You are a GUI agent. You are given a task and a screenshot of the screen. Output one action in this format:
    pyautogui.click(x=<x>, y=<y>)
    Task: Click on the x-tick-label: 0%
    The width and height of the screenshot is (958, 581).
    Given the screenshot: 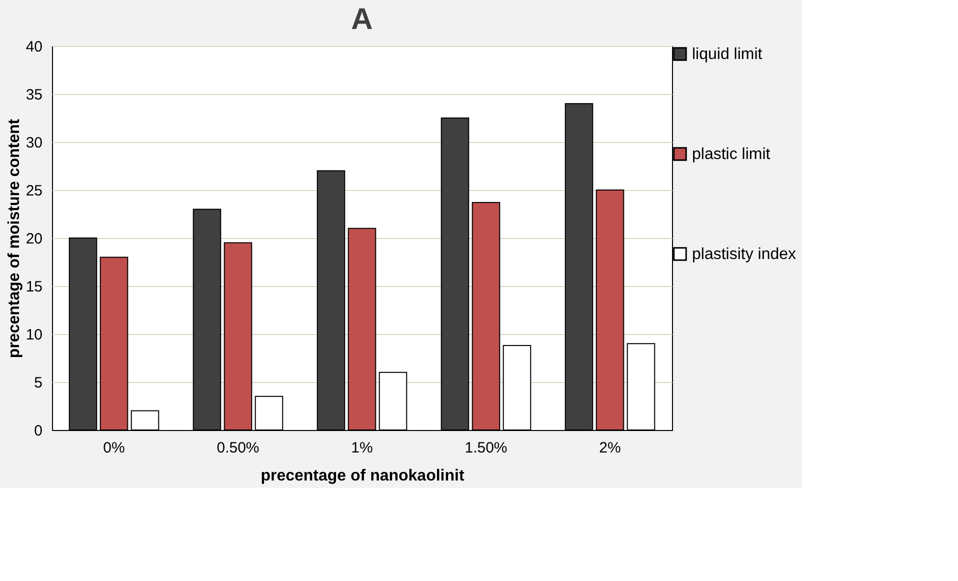 What is the action you would take?
    pyautogui.click(x=114, y=448)
    